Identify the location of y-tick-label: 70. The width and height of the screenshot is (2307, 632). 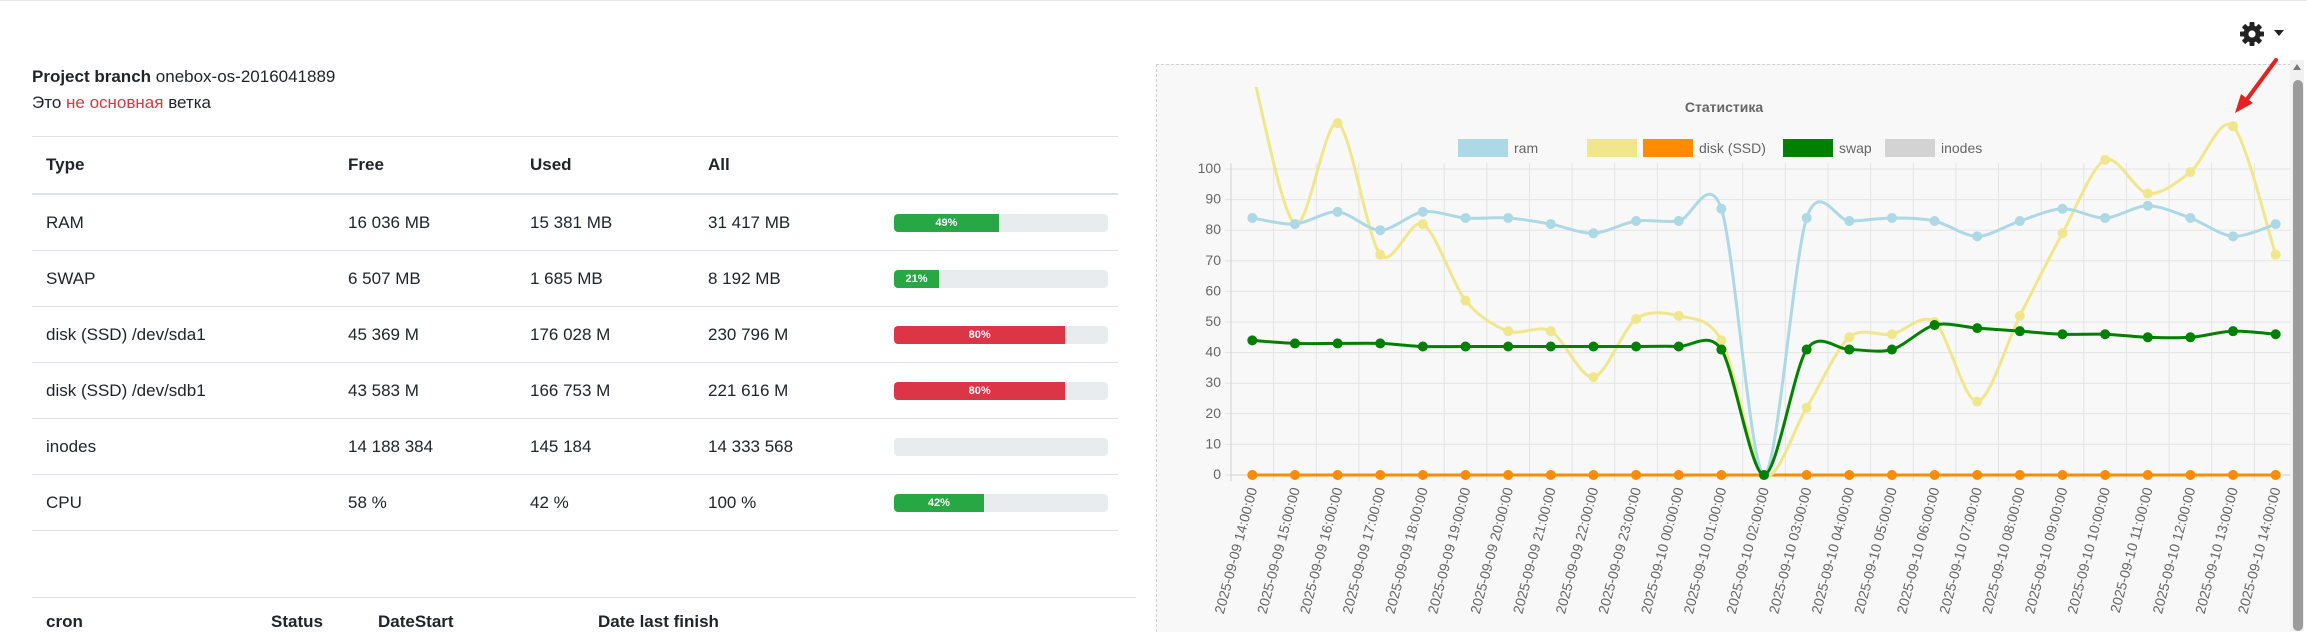
(1213, 260).